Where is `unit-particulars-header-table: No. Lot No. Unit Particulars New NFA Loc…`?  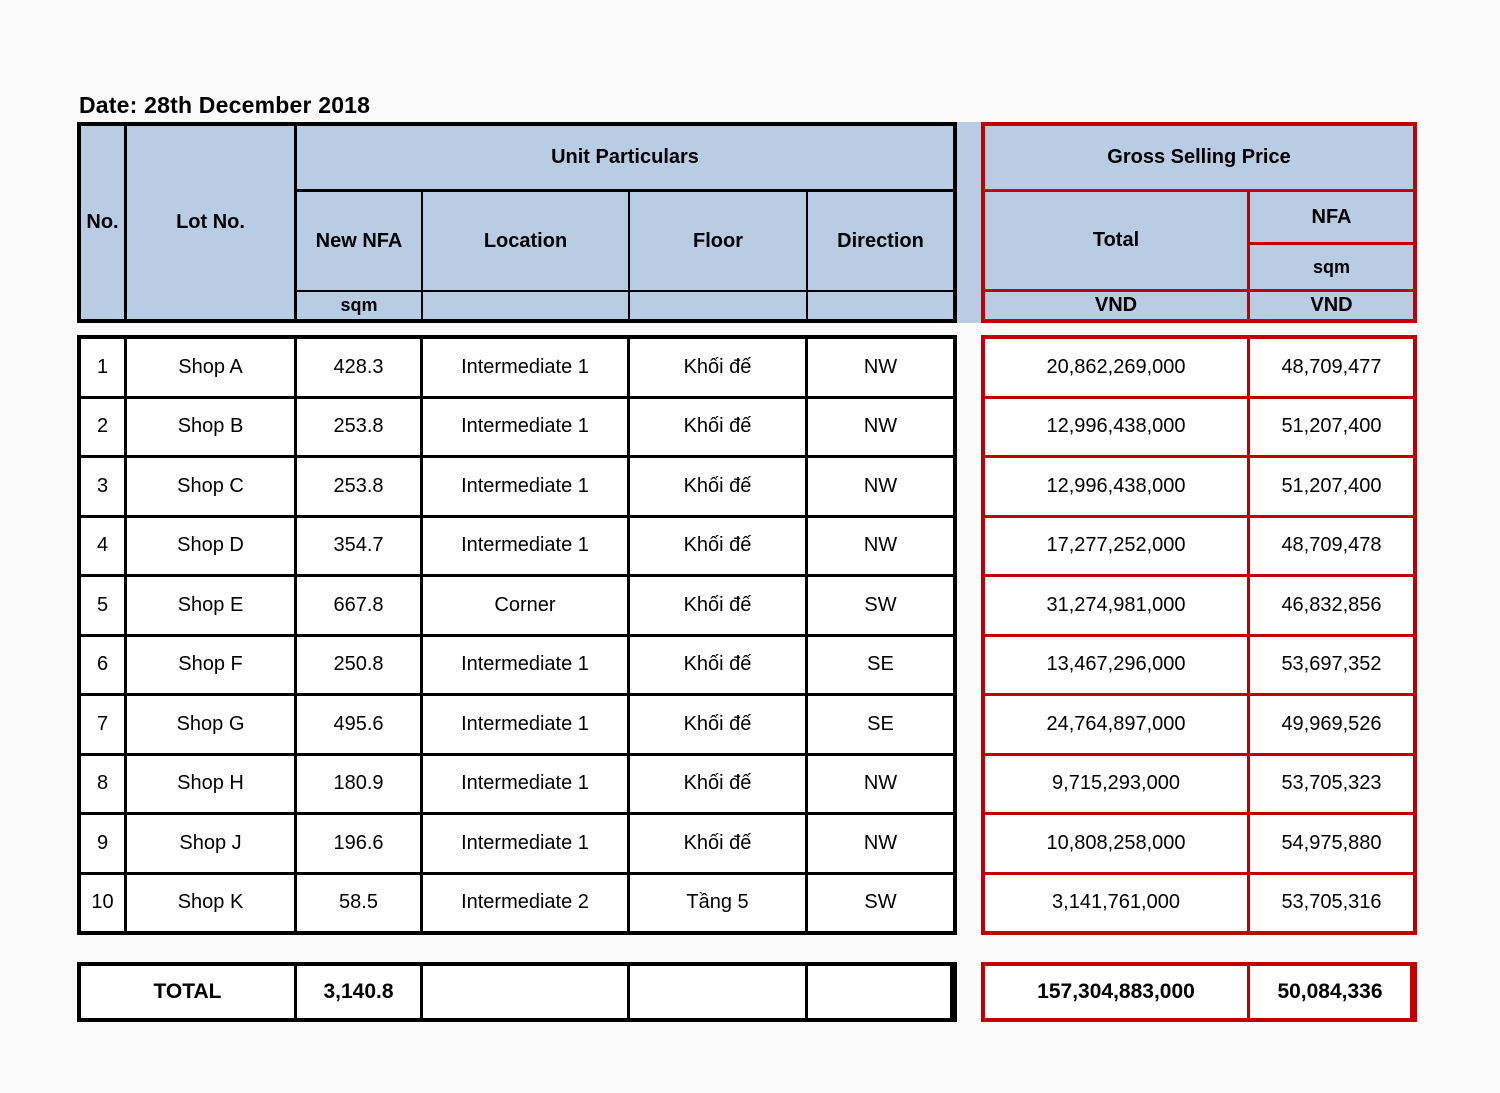 unit-particulars-header-table: No. Lot No. Unit Particulars New NFA Loc… is located at coordinates (517, 222).